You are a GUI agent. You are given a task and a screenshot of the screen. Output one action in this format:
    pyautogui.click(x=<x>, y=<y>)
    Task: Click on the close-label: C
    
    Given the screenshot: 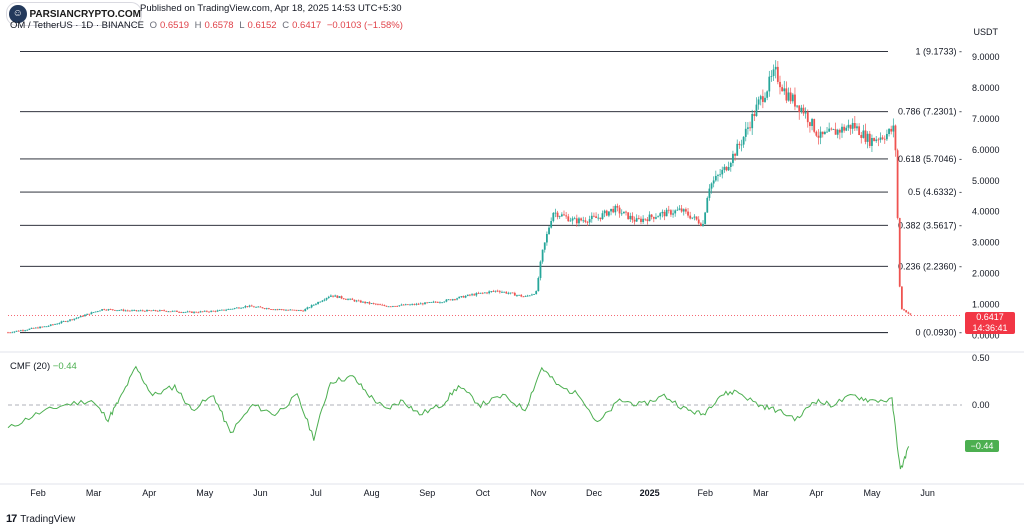 What is the action you would take?
    pyautogui.click(x=286, y=25)
    